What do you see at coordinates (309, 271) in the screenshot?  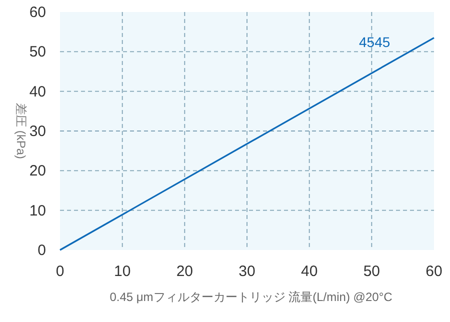 I see `x-tick-label: 40` at bounding box center [309, 271].